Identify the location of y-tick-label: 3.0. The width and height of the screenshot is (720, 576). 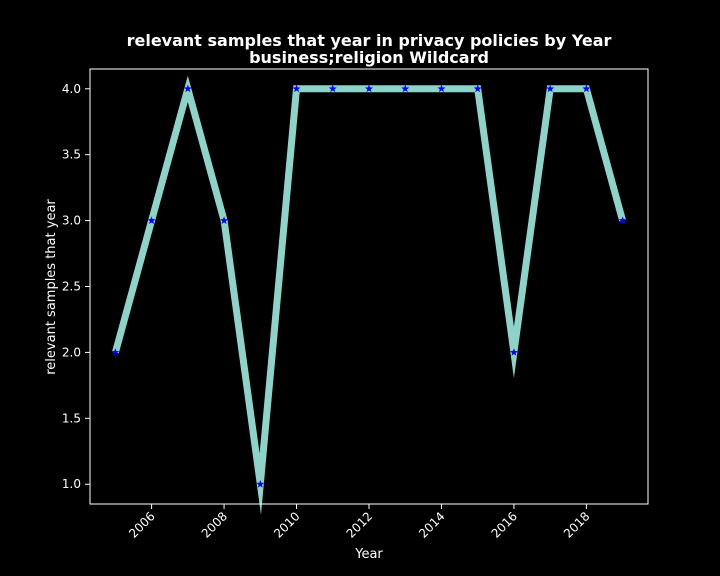
(71, 221).